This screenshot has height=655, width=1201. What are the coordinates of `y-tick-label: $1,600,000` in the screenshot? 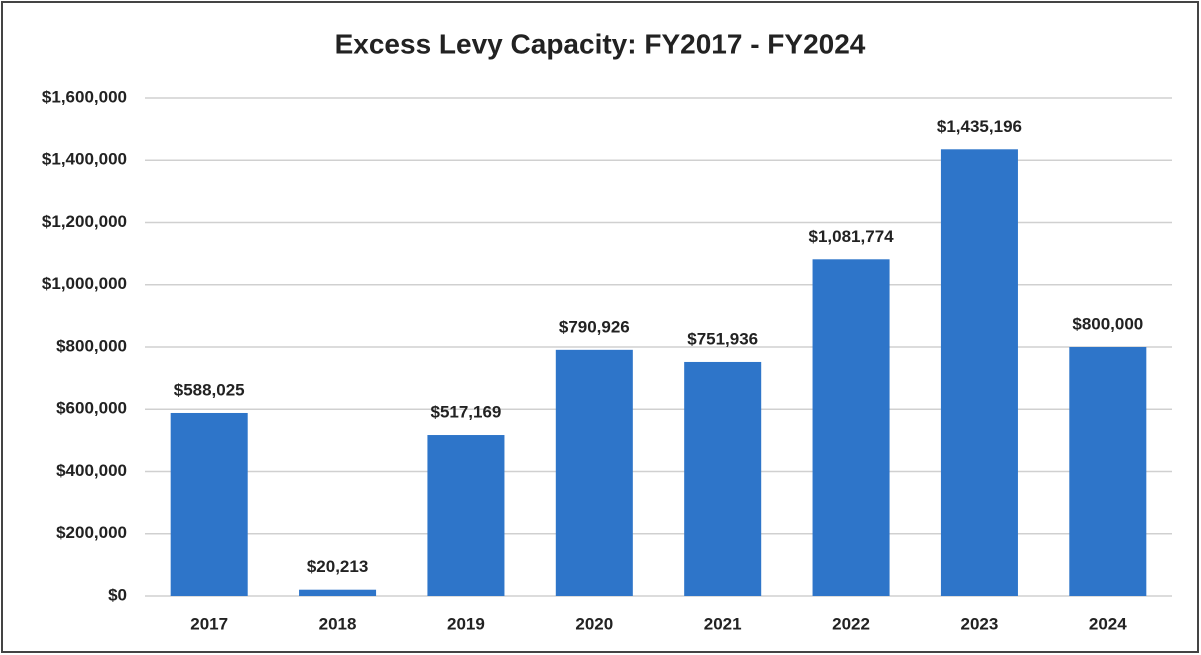 It's located at (84, 96).